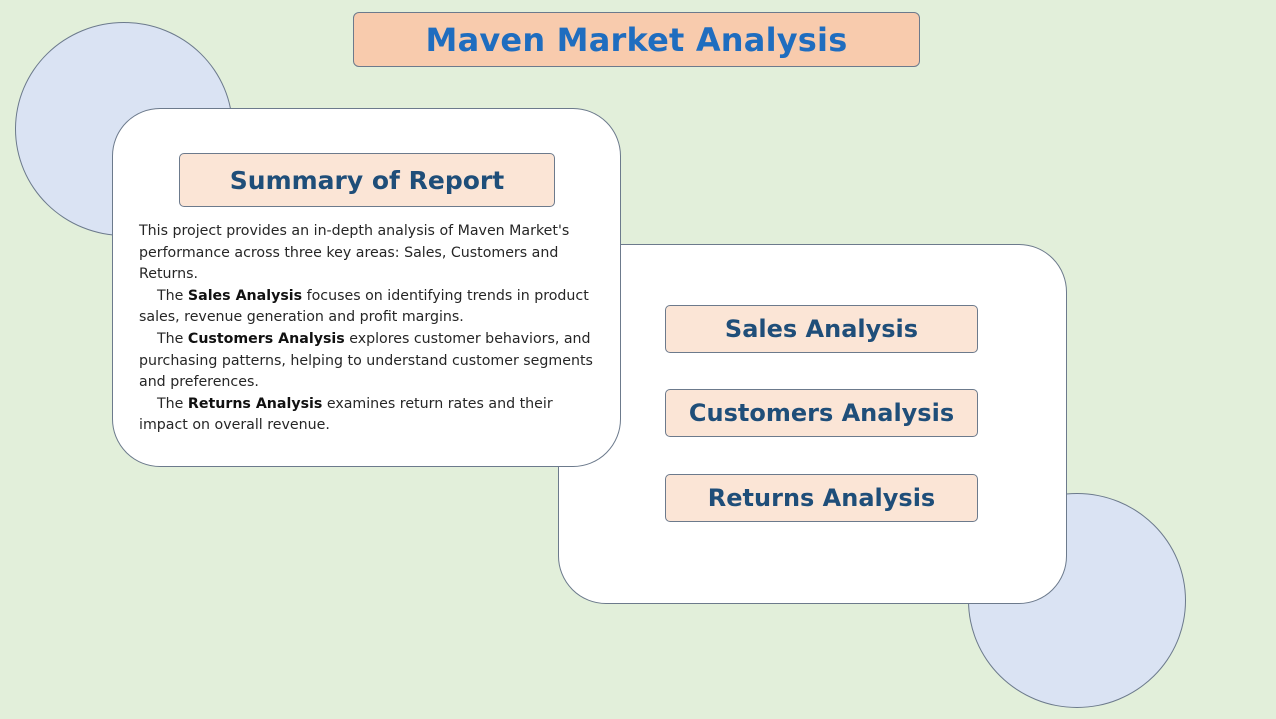  I want to click on returns-analysis-label: Returns Analysis, so click(821, 498).